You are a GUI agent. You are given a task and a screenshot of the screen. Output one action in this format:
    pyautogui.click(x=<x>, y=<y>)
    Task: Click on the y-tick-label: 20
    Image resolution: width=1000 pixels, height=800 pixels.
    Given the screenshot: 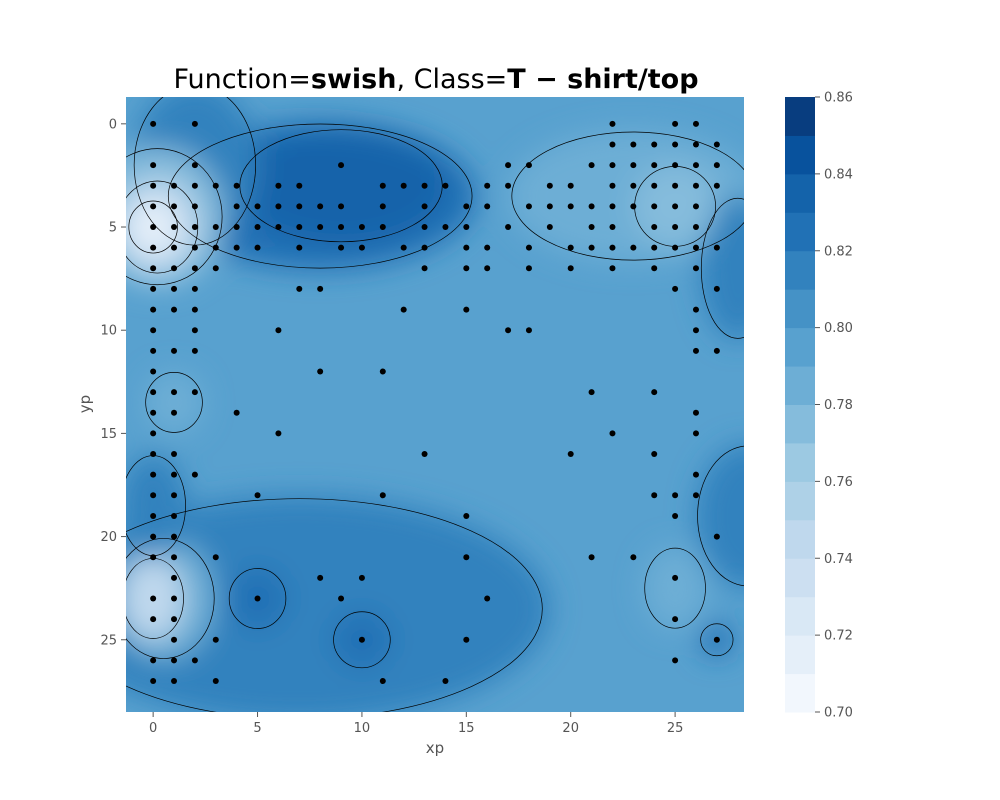 What is the action you would take?
    pyautogui.click(x=108, y=537)
    